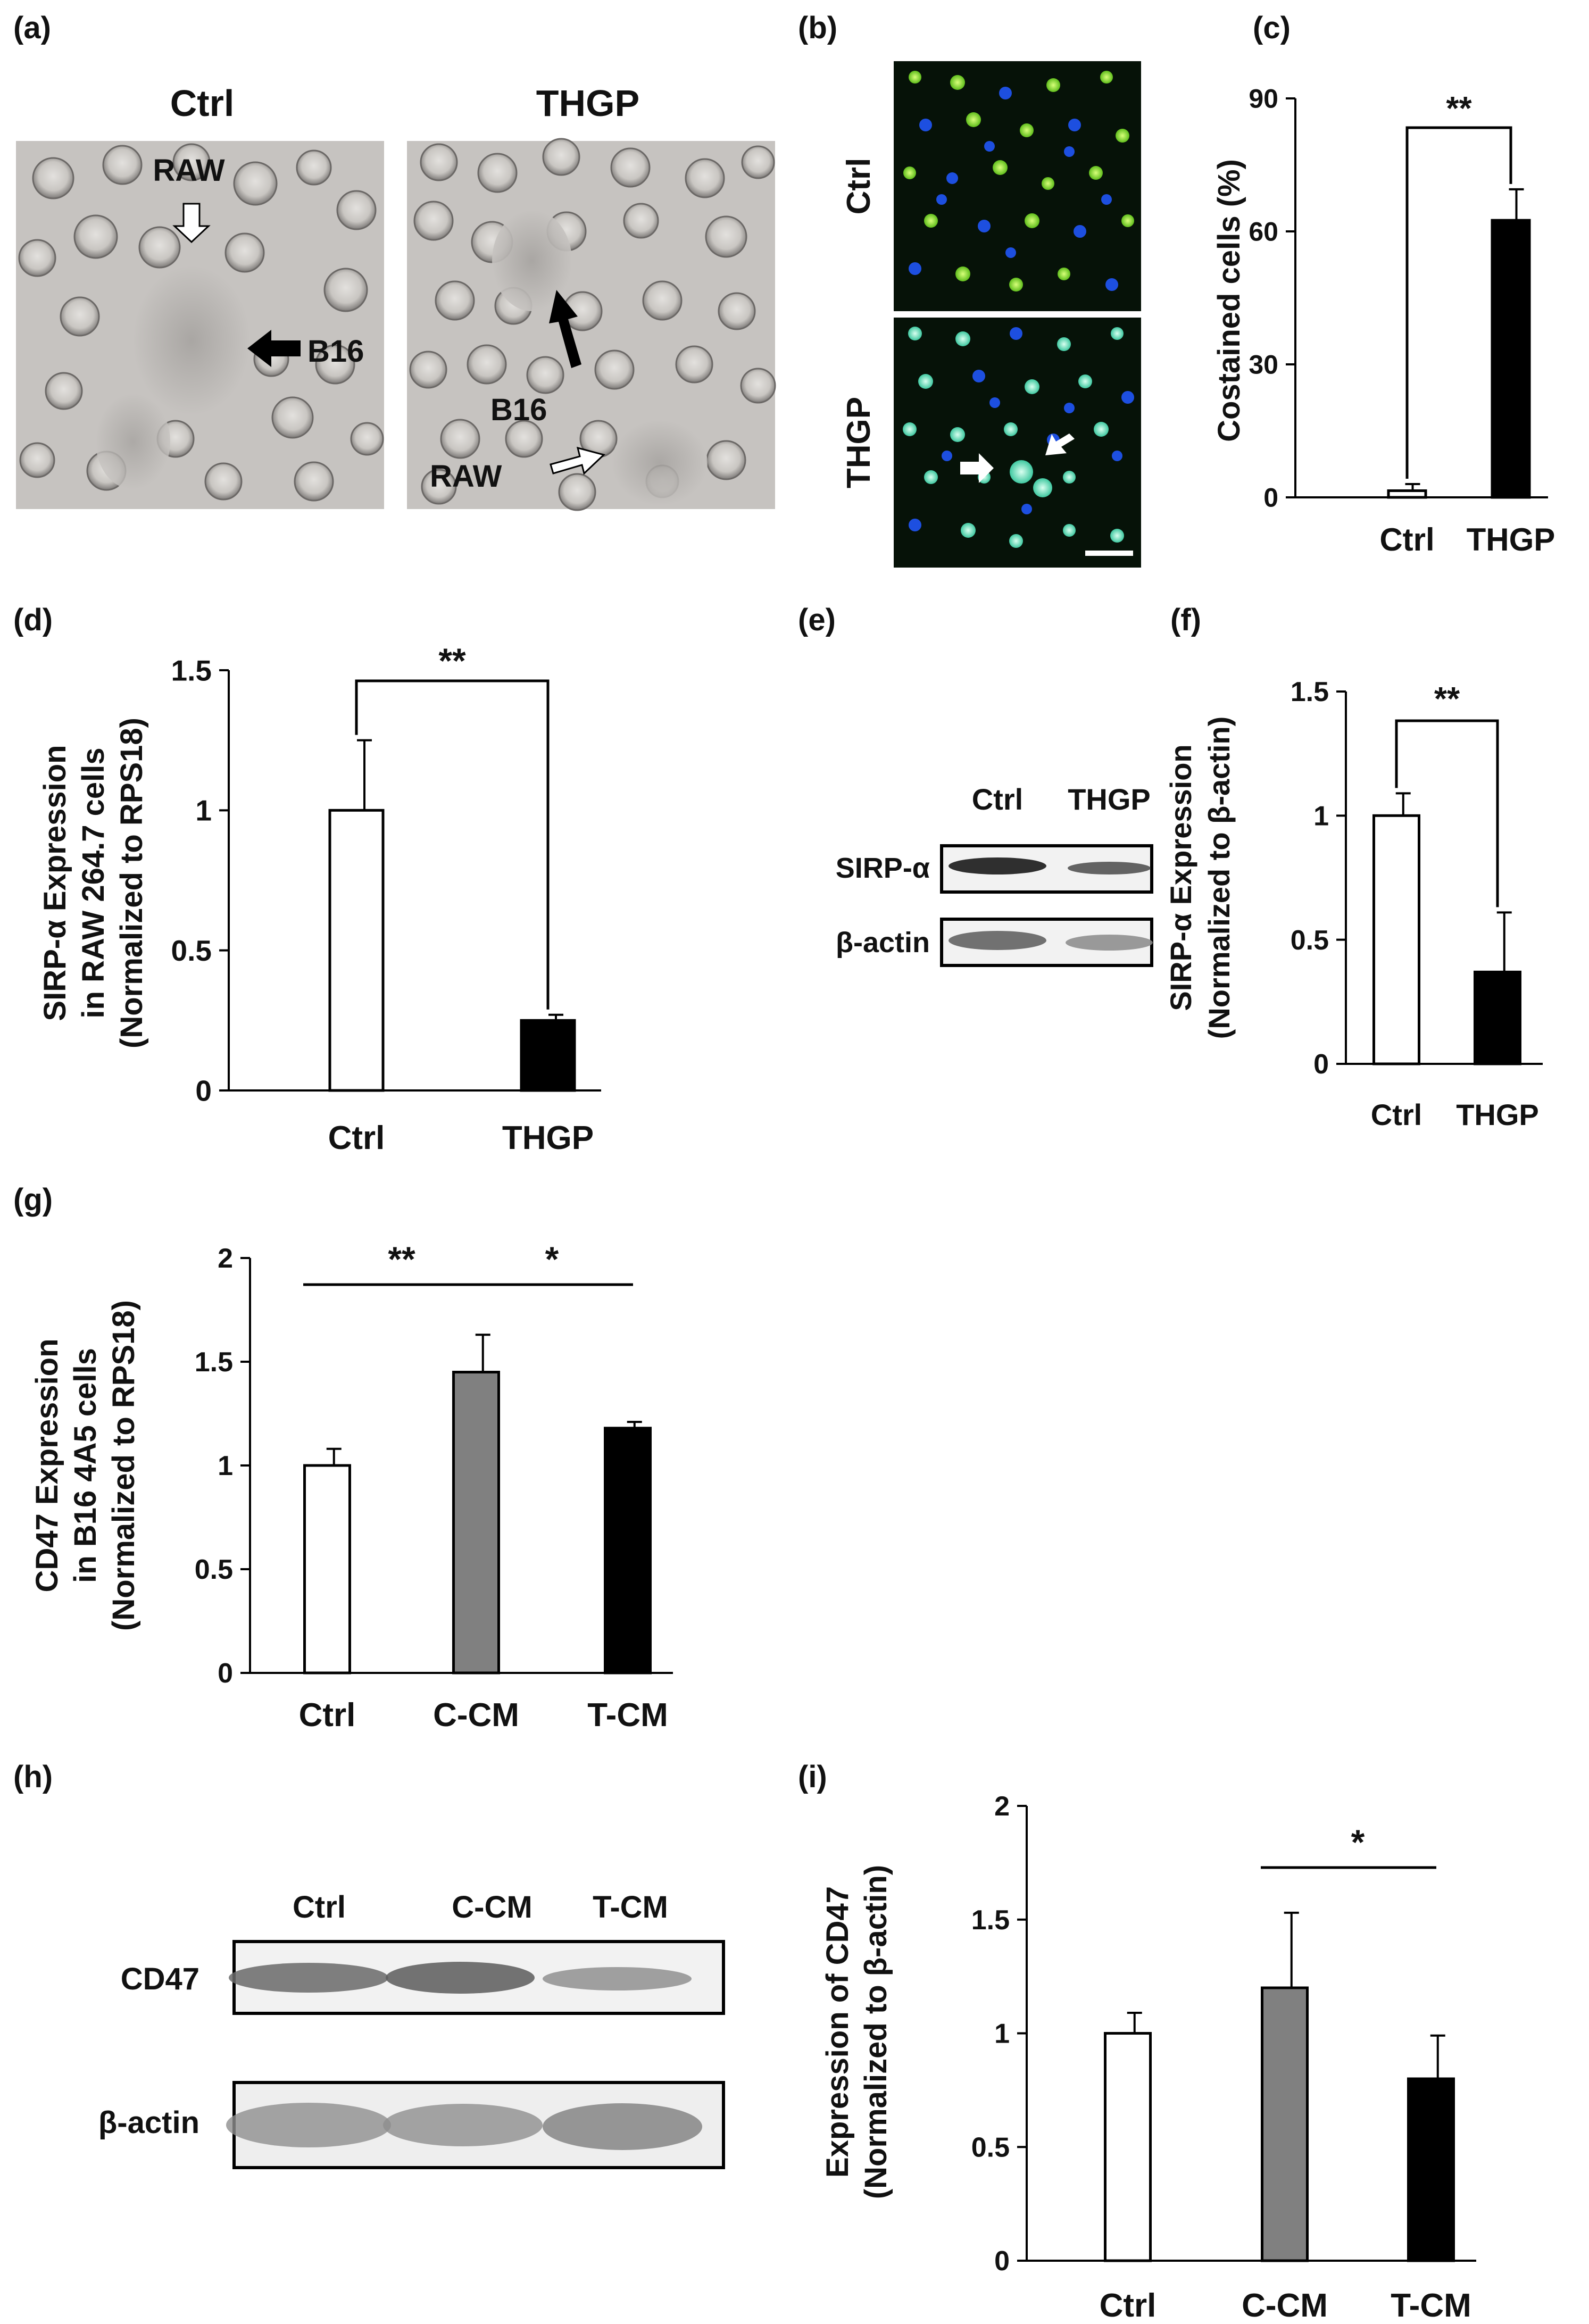  Describe the element at coordinates (33, 620) in the screenshot. I see `panel-d-letter: (d)` at that location.